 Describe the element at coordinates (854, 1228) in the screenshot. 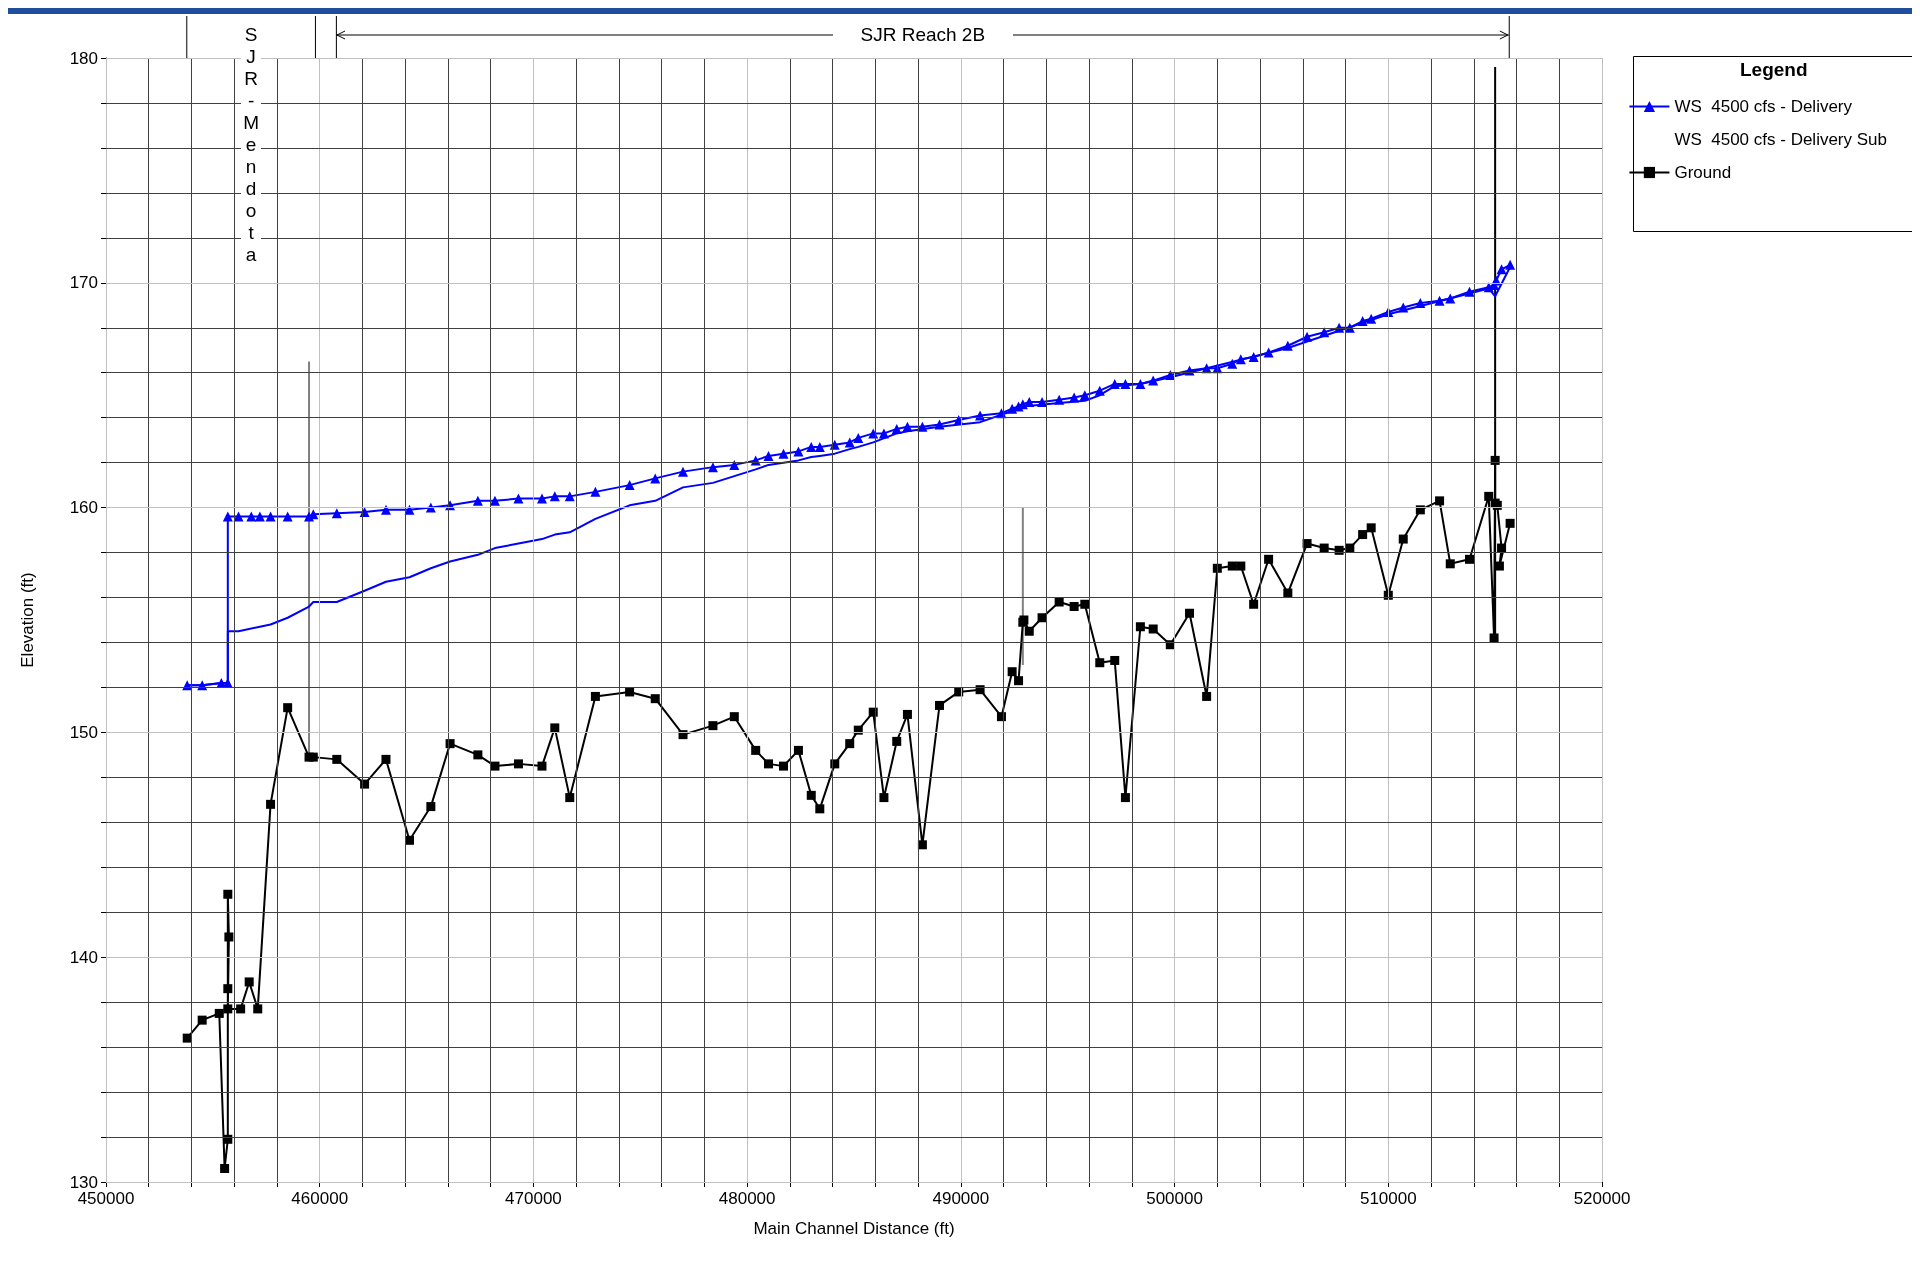

I see `x-axis-title: Main Channel Distance (ft)` at that location.